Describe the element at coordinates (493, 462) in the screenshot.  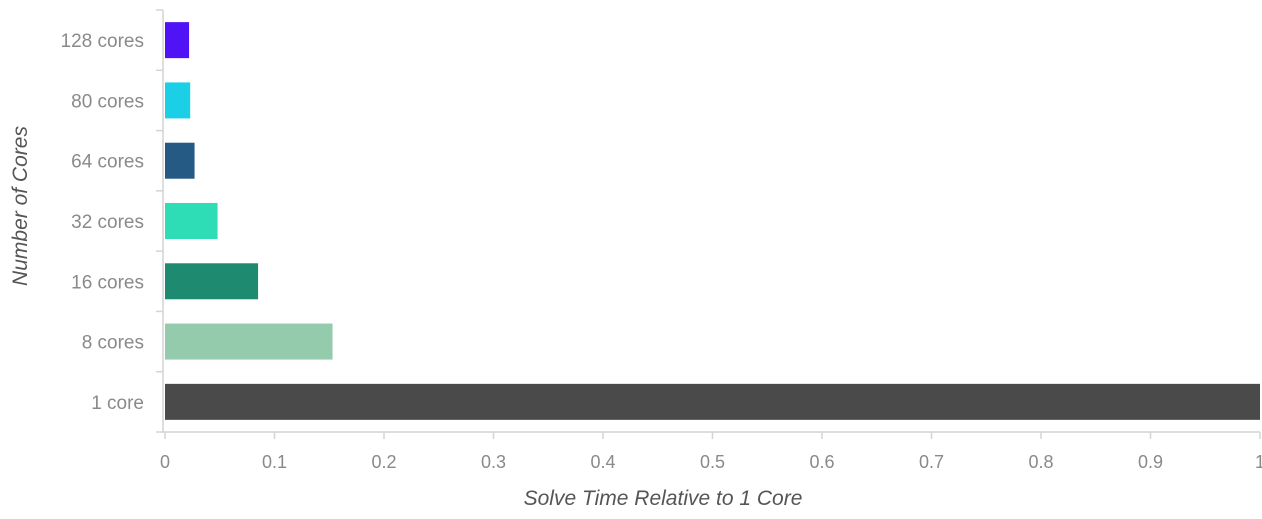
I see `x-tick-label: 0.3` at that location.